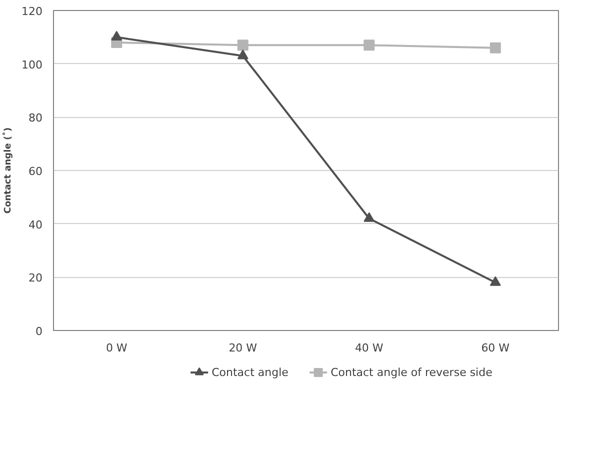  I want to click on x-tick-label: 40 W, so click(369, 348).